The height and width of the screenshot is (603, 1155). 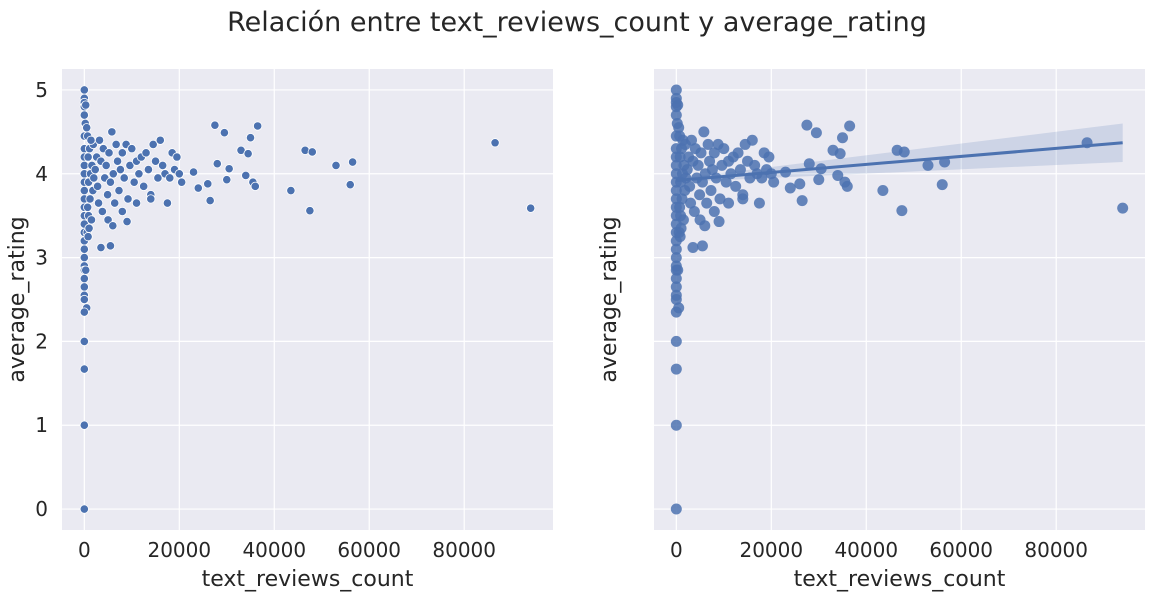 I want to click on left-y-tick-label: 5, so click(x=41, y=90).